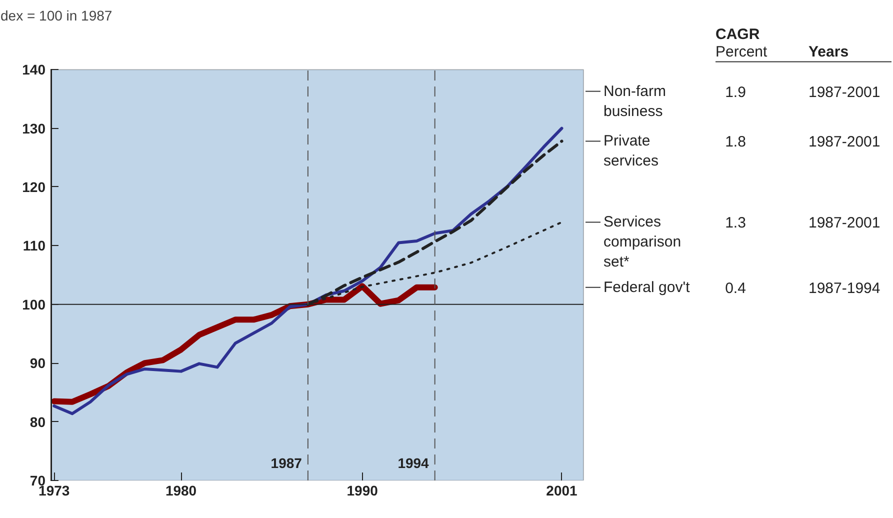  I want to click on text: Percent, so click(742, 51).